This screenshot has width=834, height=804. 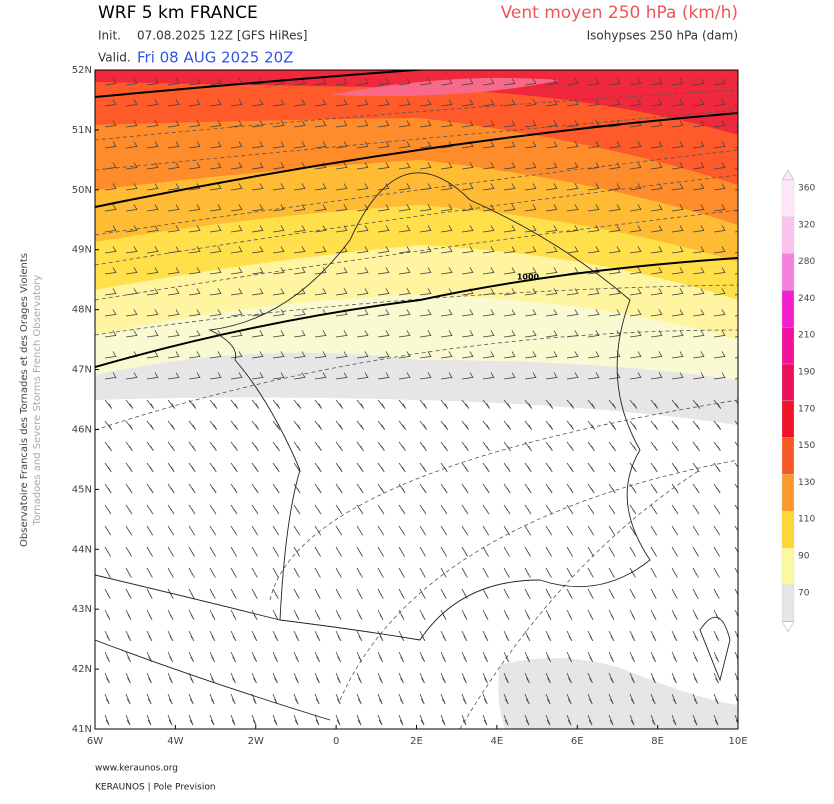 What do you see at coordinates (806, 409) in the screenshot?
I see `colorbar-label: 170` at bounding box center [806, 409].